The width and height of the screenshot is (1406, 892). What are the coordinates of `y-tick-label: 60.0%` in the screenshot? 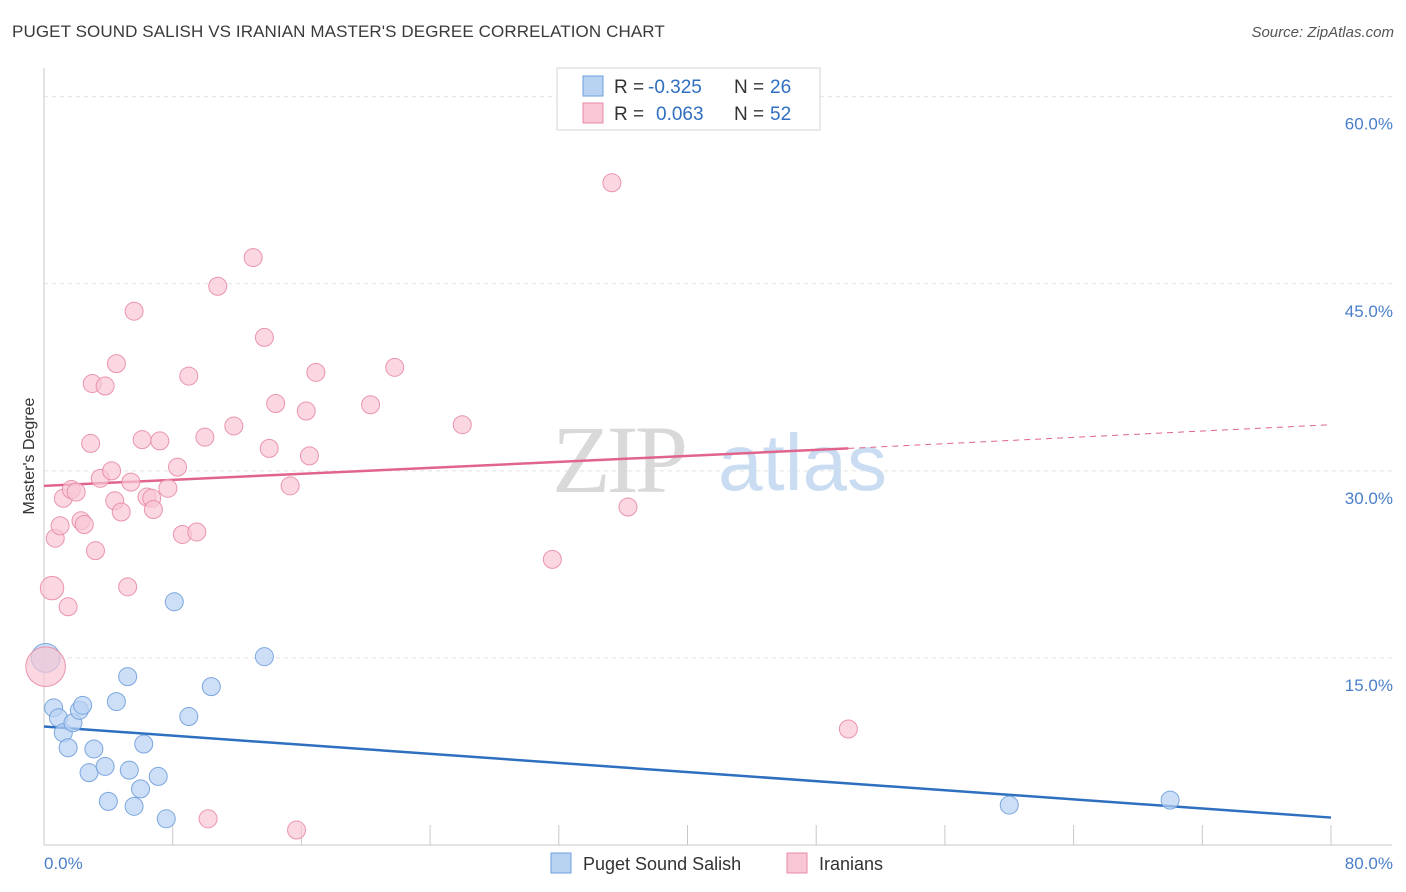 It's located at (1369, 124).